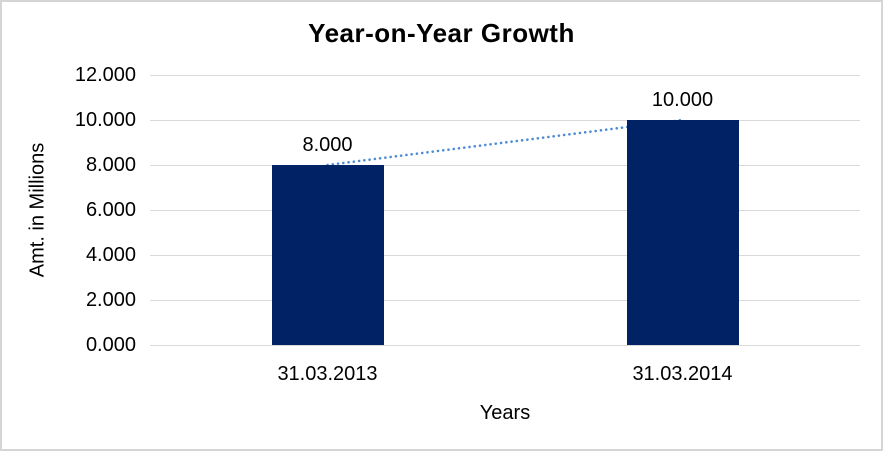  Describe the element at coordinates (327, 145) in the screenshot. I see `bar-data-label: 8.000` at that location.